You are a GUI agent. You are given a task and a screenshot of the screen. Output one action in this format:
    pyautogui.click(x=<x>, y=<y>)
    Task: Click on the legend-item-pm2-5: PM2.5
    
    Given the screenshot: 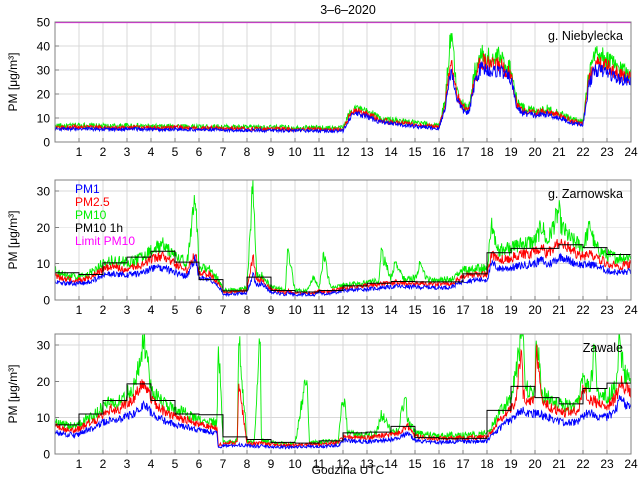 What is the action you would take?
    pyautogui.click(x=92, y=202)
    